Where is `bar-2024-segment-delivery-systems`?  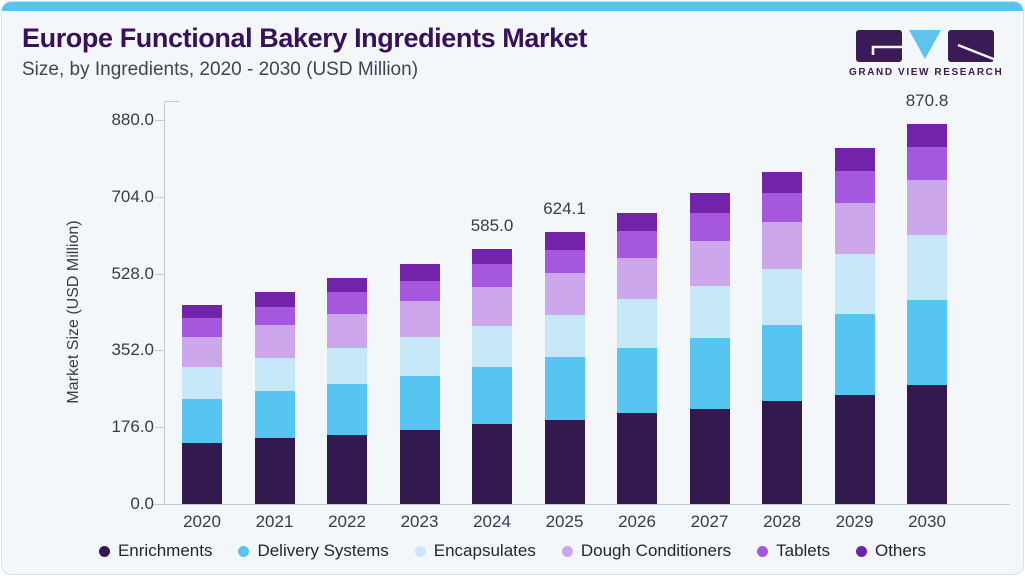
bar-2024-segment-delivery-systems is located at coordinates (492, 395).